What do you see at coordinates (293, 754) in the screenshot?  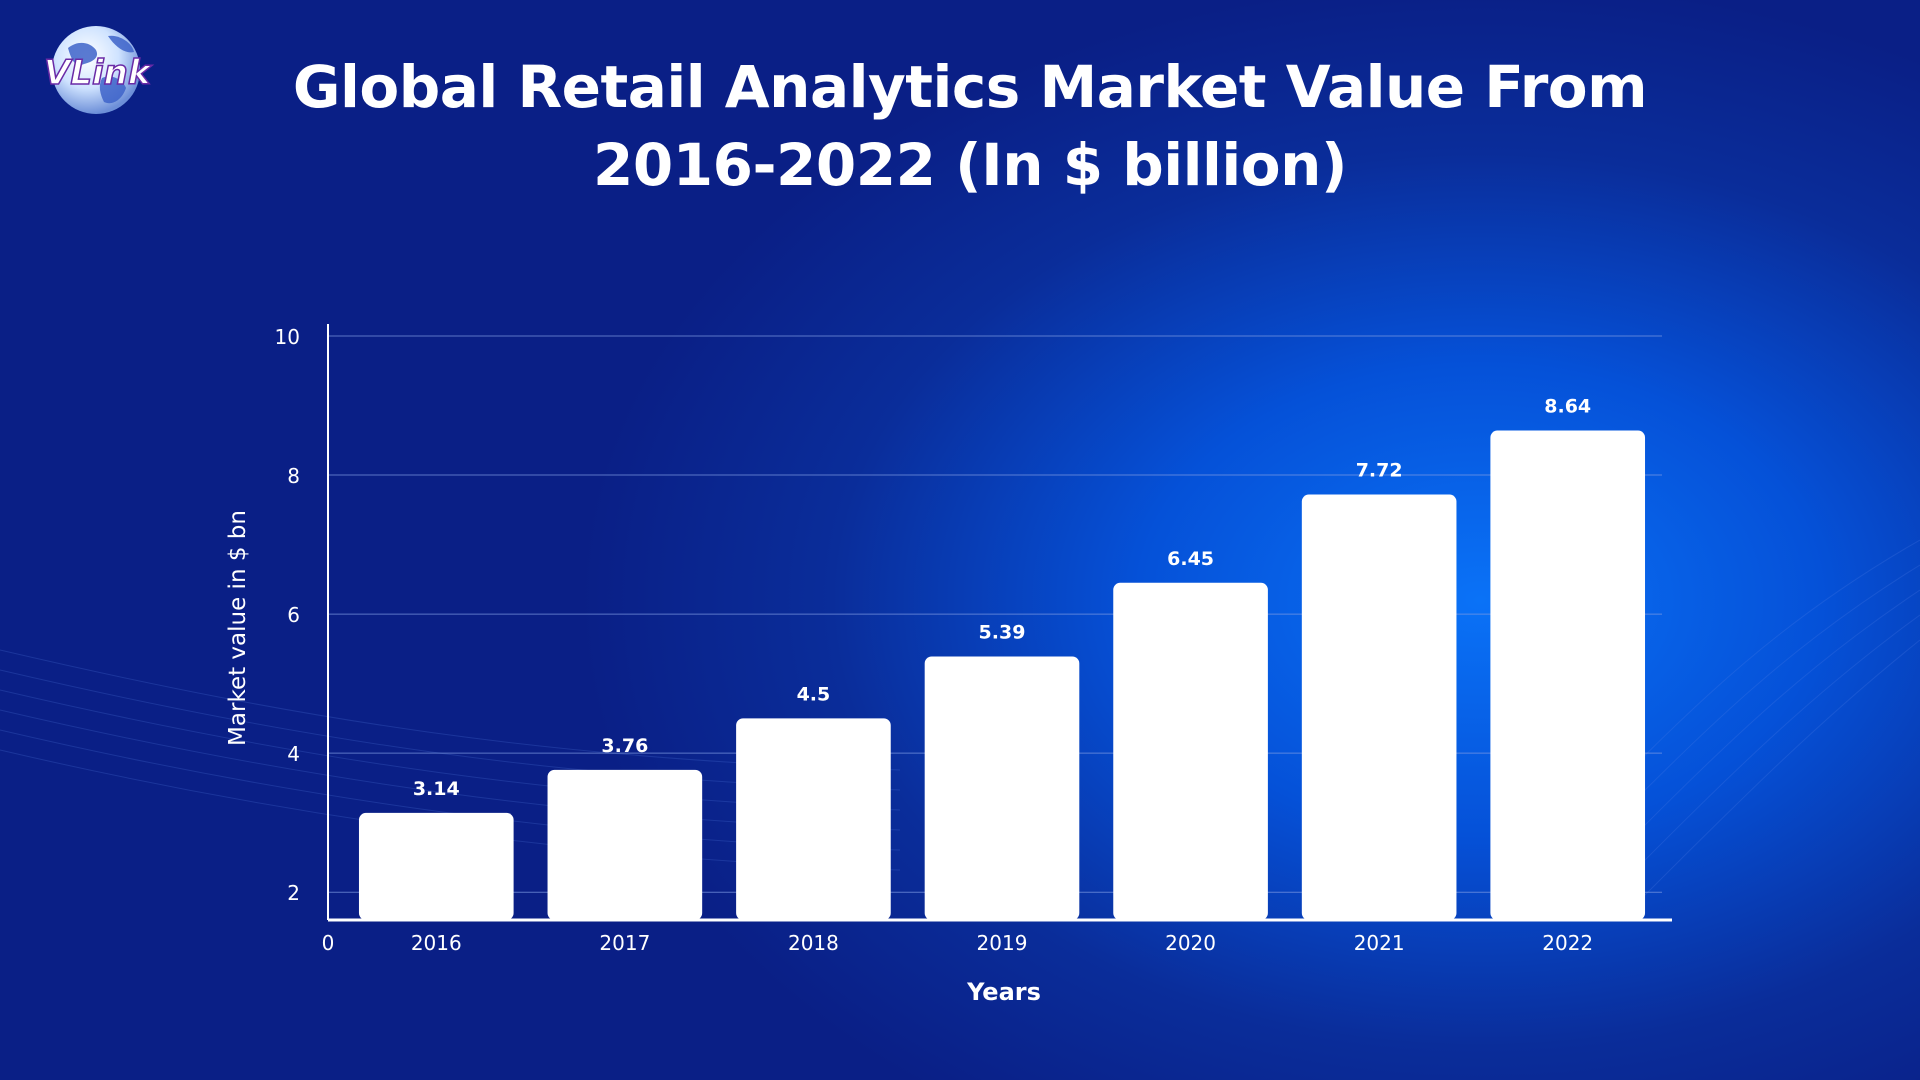 I see `y-tick-label: 4` at bounding box center [293, 754].